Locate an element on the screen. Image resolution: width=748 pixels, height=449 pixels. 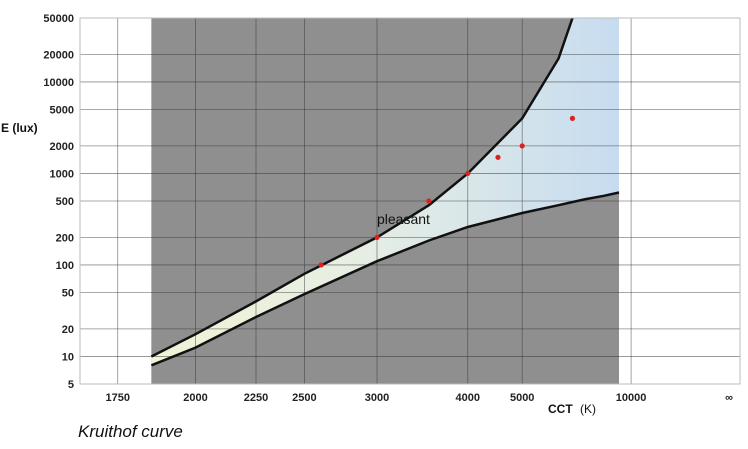
x-tick-label: 2500 is located at coordinates (304, 398).